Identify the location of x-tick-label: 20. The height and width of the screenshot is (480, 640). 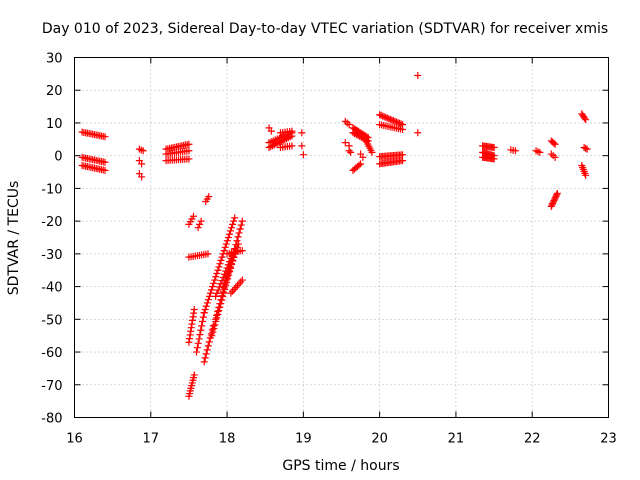
(379, 439).